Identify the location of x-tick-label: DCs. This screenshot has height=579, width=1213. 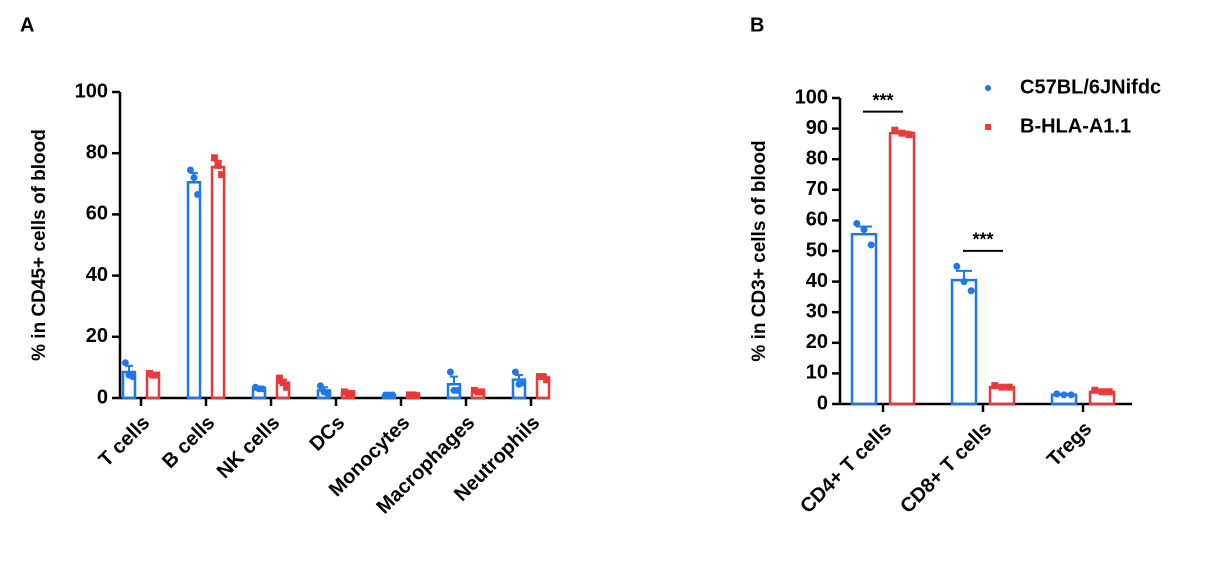
(327, 434).